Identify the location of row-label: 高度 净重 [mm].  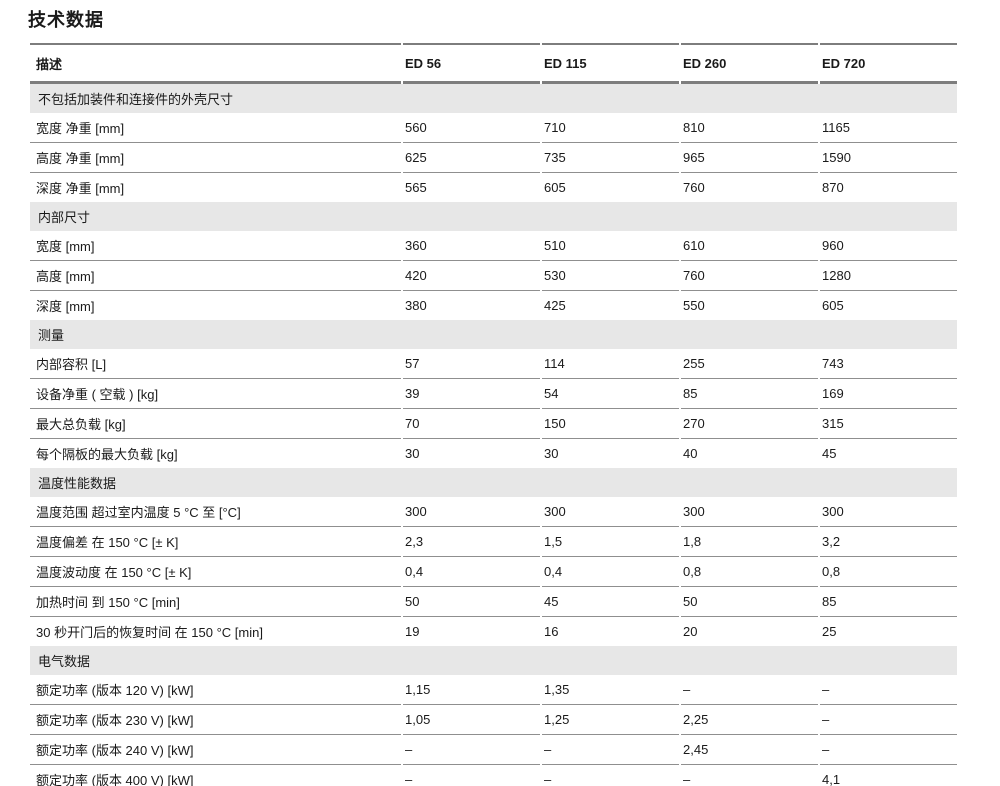
(215, 157).